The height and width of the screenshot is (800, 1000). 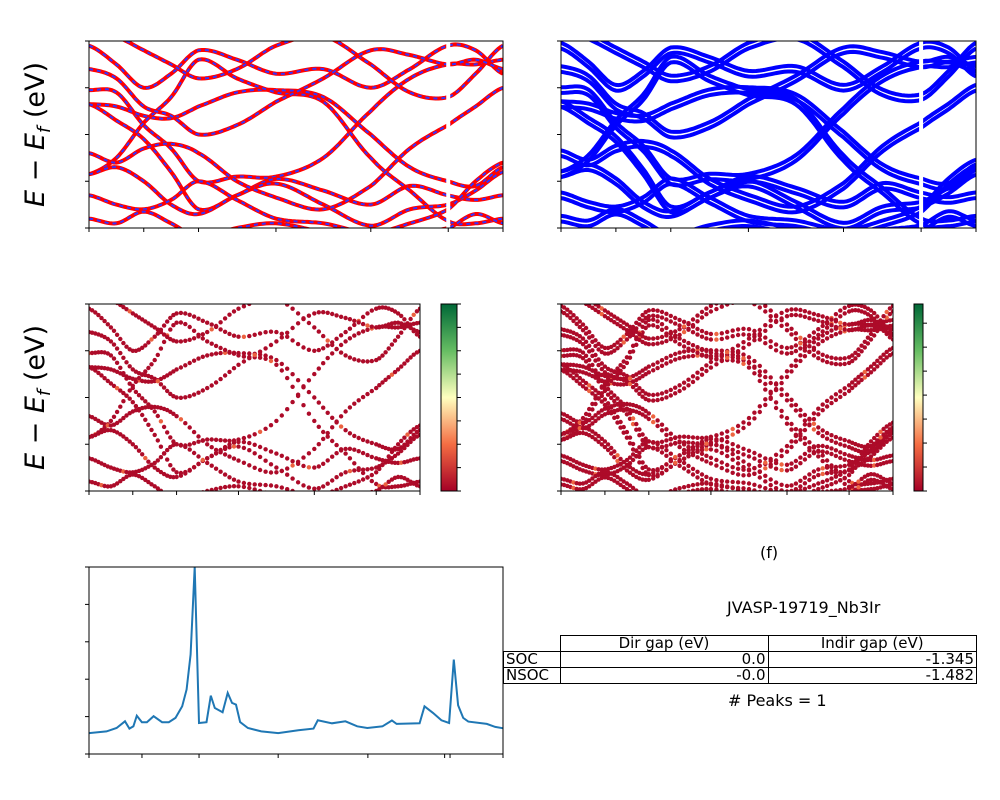 What do you see at coordinates (296, 121) in the screenshot?
I see `band-line` at bounding box center [296, 121].